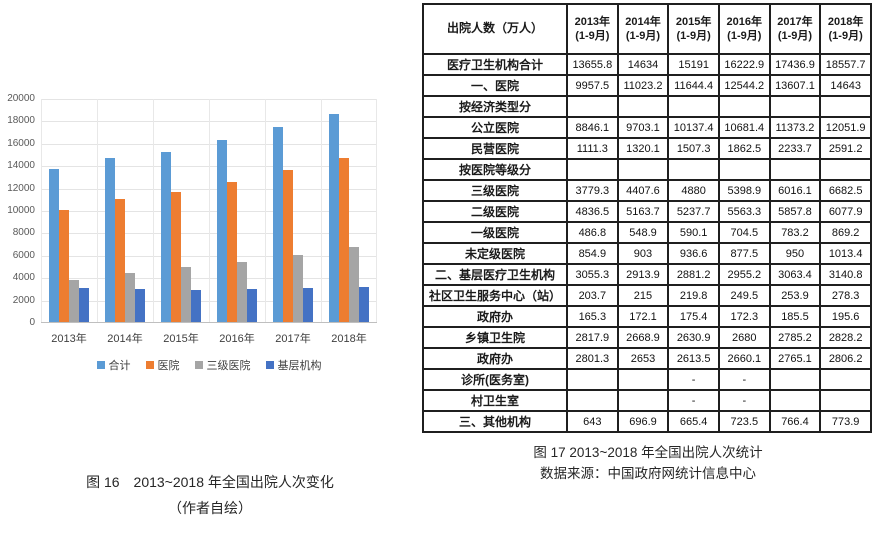  What do you see at coordinates (643, 421) in the screenshot?
I see `table-cell: 696.9` at bounding box center [643, 421].